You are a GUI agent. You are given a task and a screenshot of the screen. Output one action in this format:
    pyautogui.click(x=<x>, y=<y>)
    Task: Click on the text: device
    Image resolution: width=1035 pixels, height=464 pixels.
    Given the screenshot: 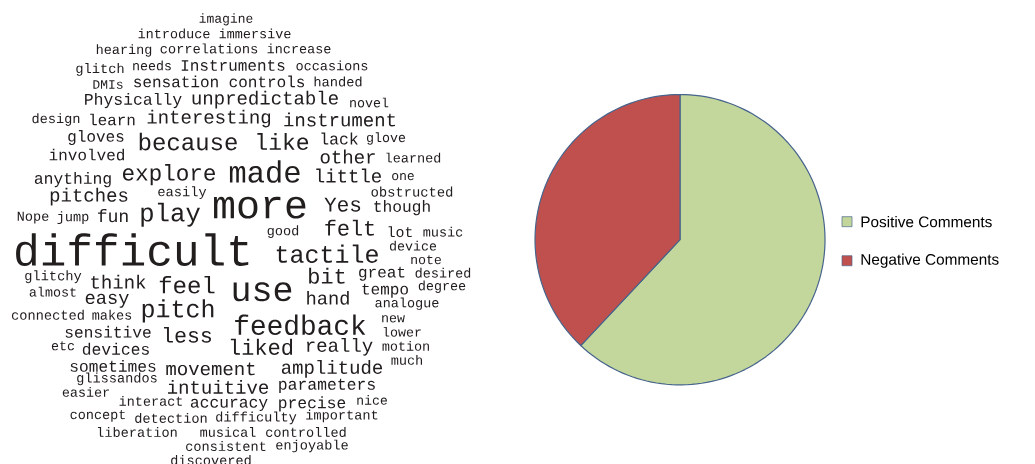 What is the action you would take?
    pyautogui.click(x=413, y=245)
    